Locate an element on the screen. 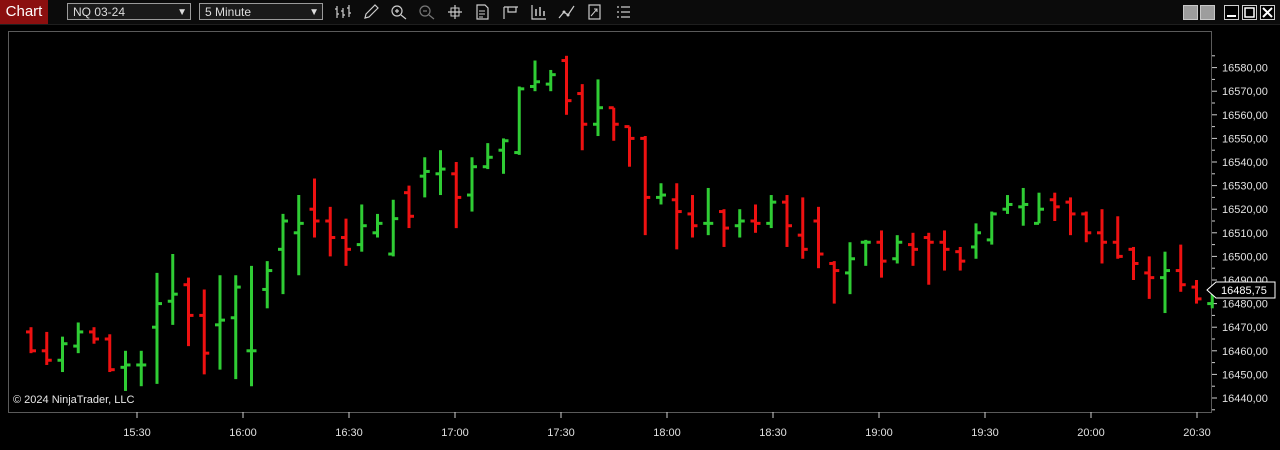 The height and width of the screenshot is (450, 1280). chart-trader-icon is located at coordinates (511, 12).